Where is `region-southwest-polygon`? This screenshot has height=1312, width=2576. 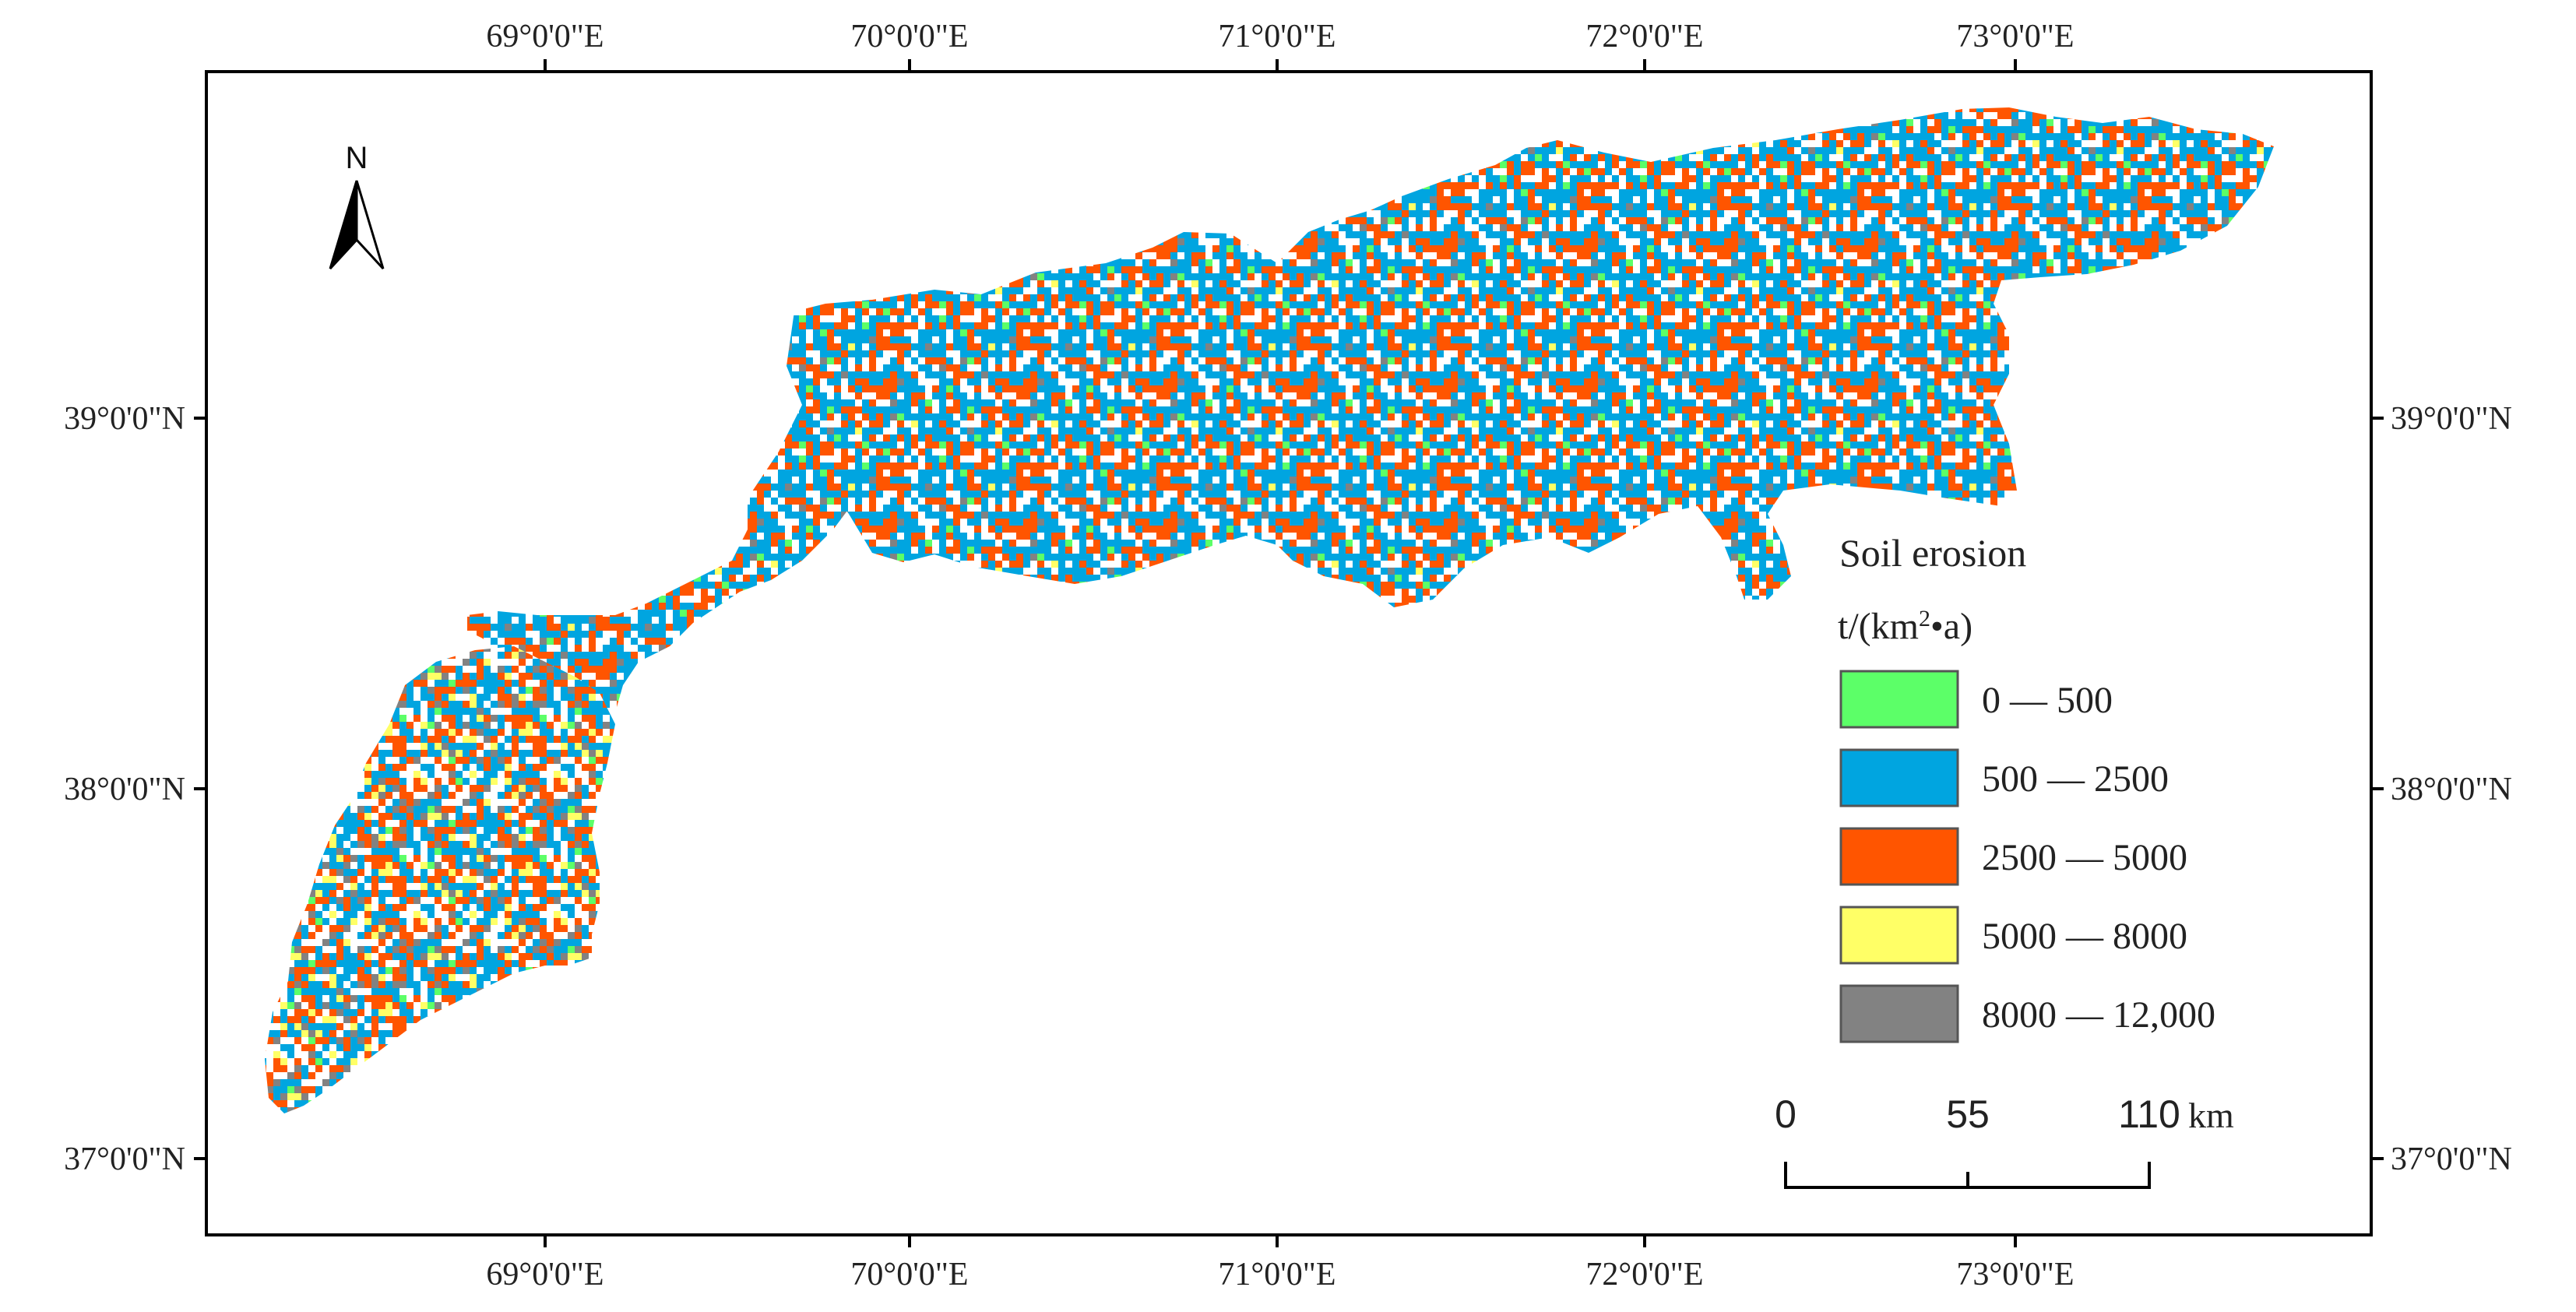
region-southwest-polygon is located at coordinates (440, 879).